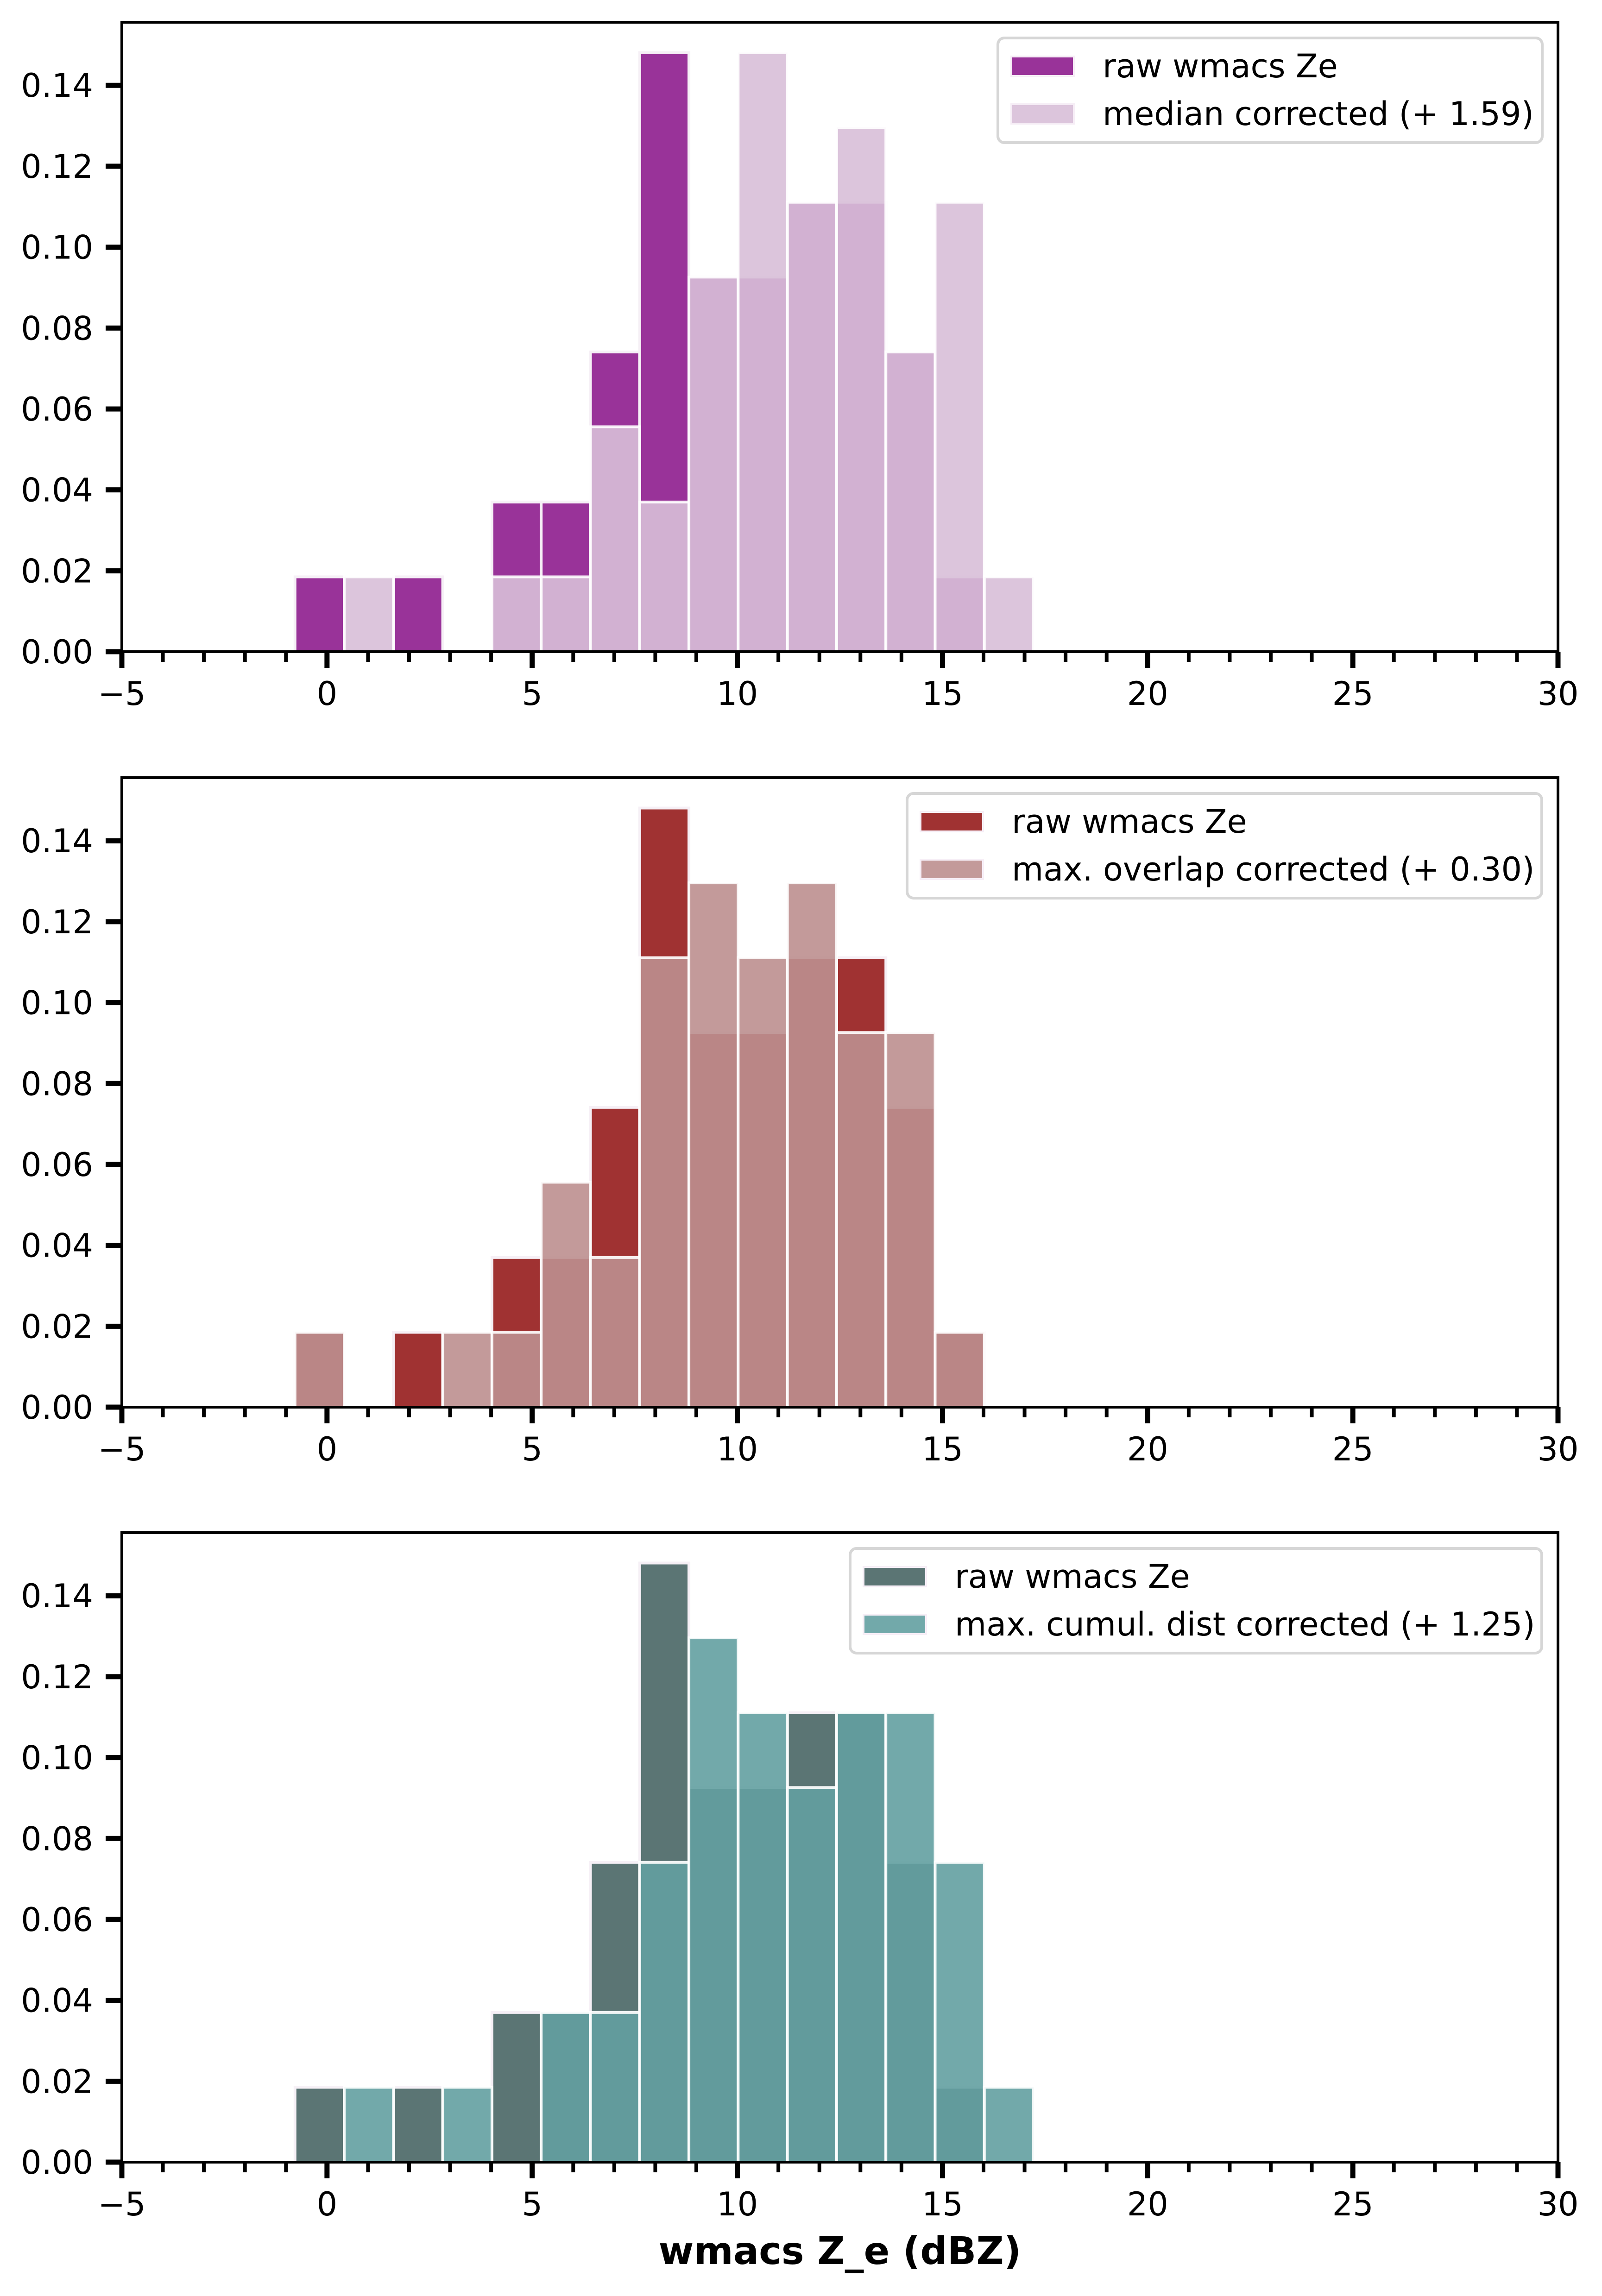  What do you see at coordinates (1273, 869) in the screenshot?
I see `legend-label-corrected: max. overlap corrected (+ 0.30)` at bounding box center [1273, 869].